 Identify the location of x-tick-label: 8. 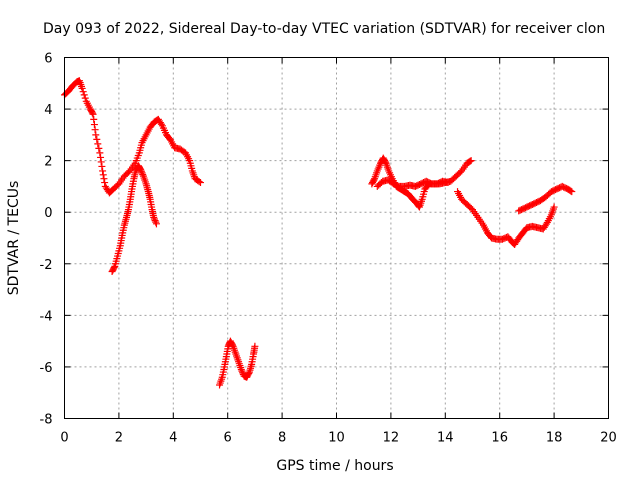
(282, 438).